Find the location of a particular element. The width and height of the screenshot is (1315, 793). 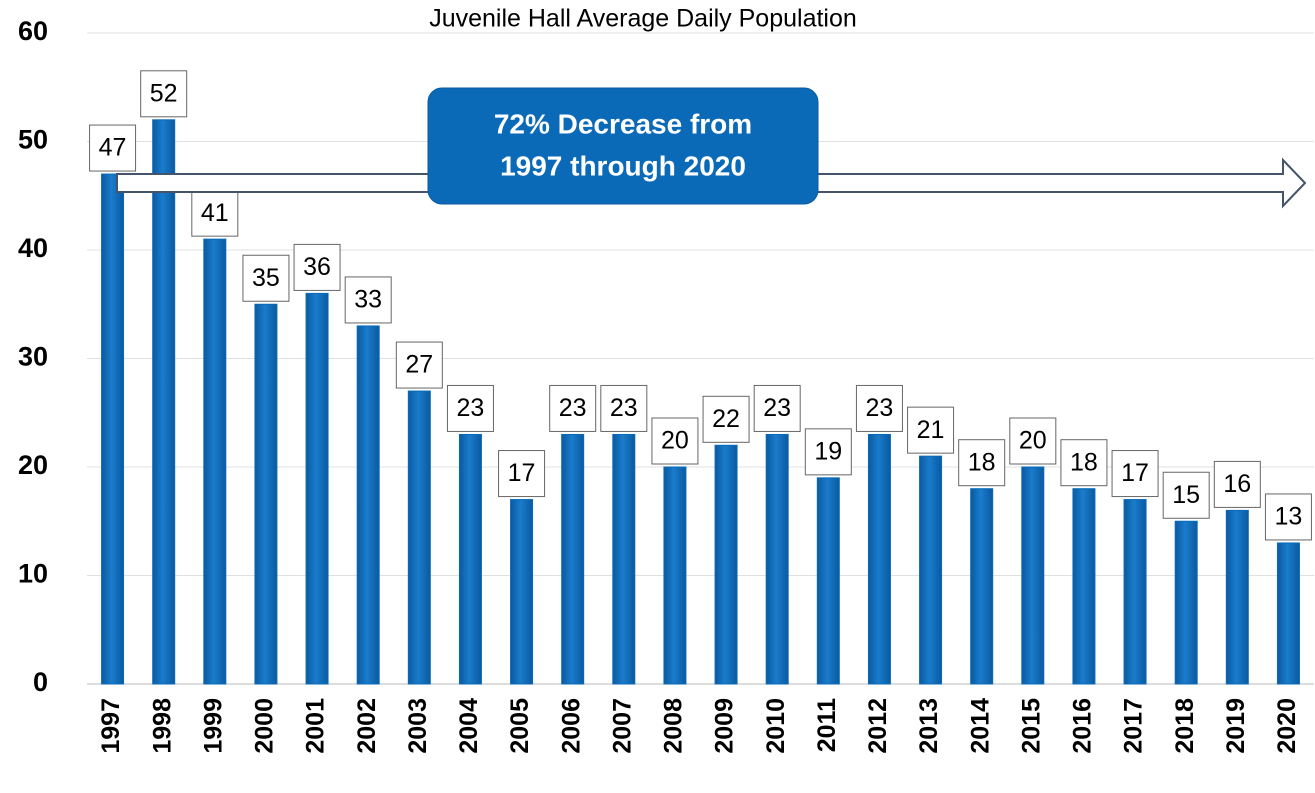

x-tick-label: 2016 is located at coordinates (1083, 726).